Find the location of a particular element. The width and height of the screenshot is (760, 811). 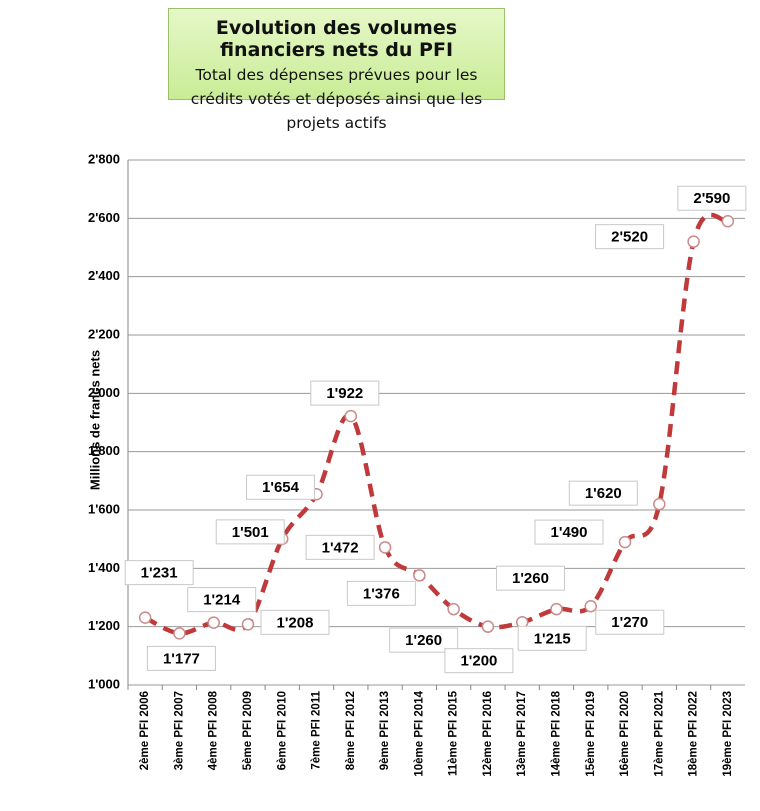

data-label: 1'620 is located at coordinates (603, 493).